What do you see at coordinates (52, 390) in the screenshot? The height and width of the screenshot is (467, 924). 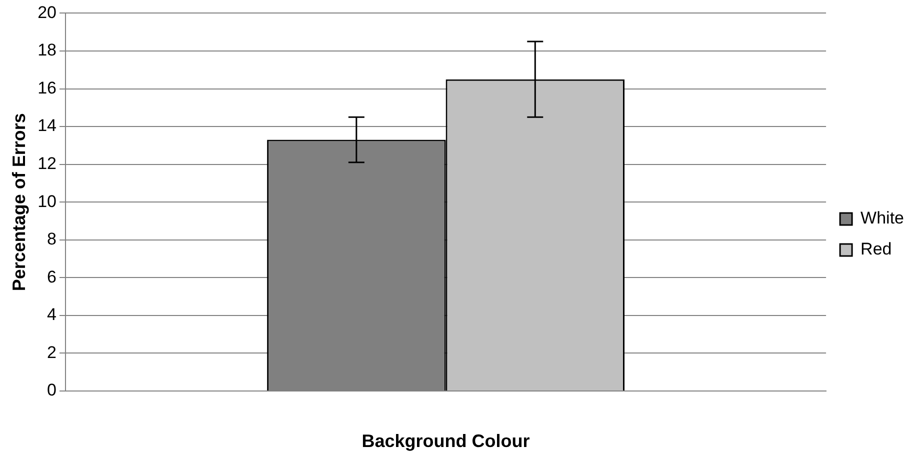 I see `y-tick-label: 0` at bounding box center [52, 390].